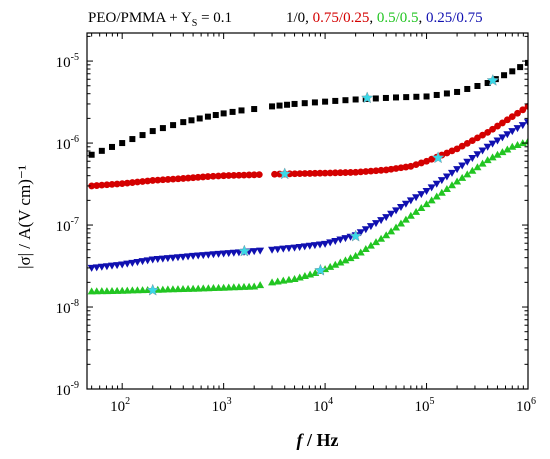 The width and height of the screenshot is (550, 459). Describe the element at coordinates (373, 18) in the screenshot. I see `legend-entry-3: ,` at that location.